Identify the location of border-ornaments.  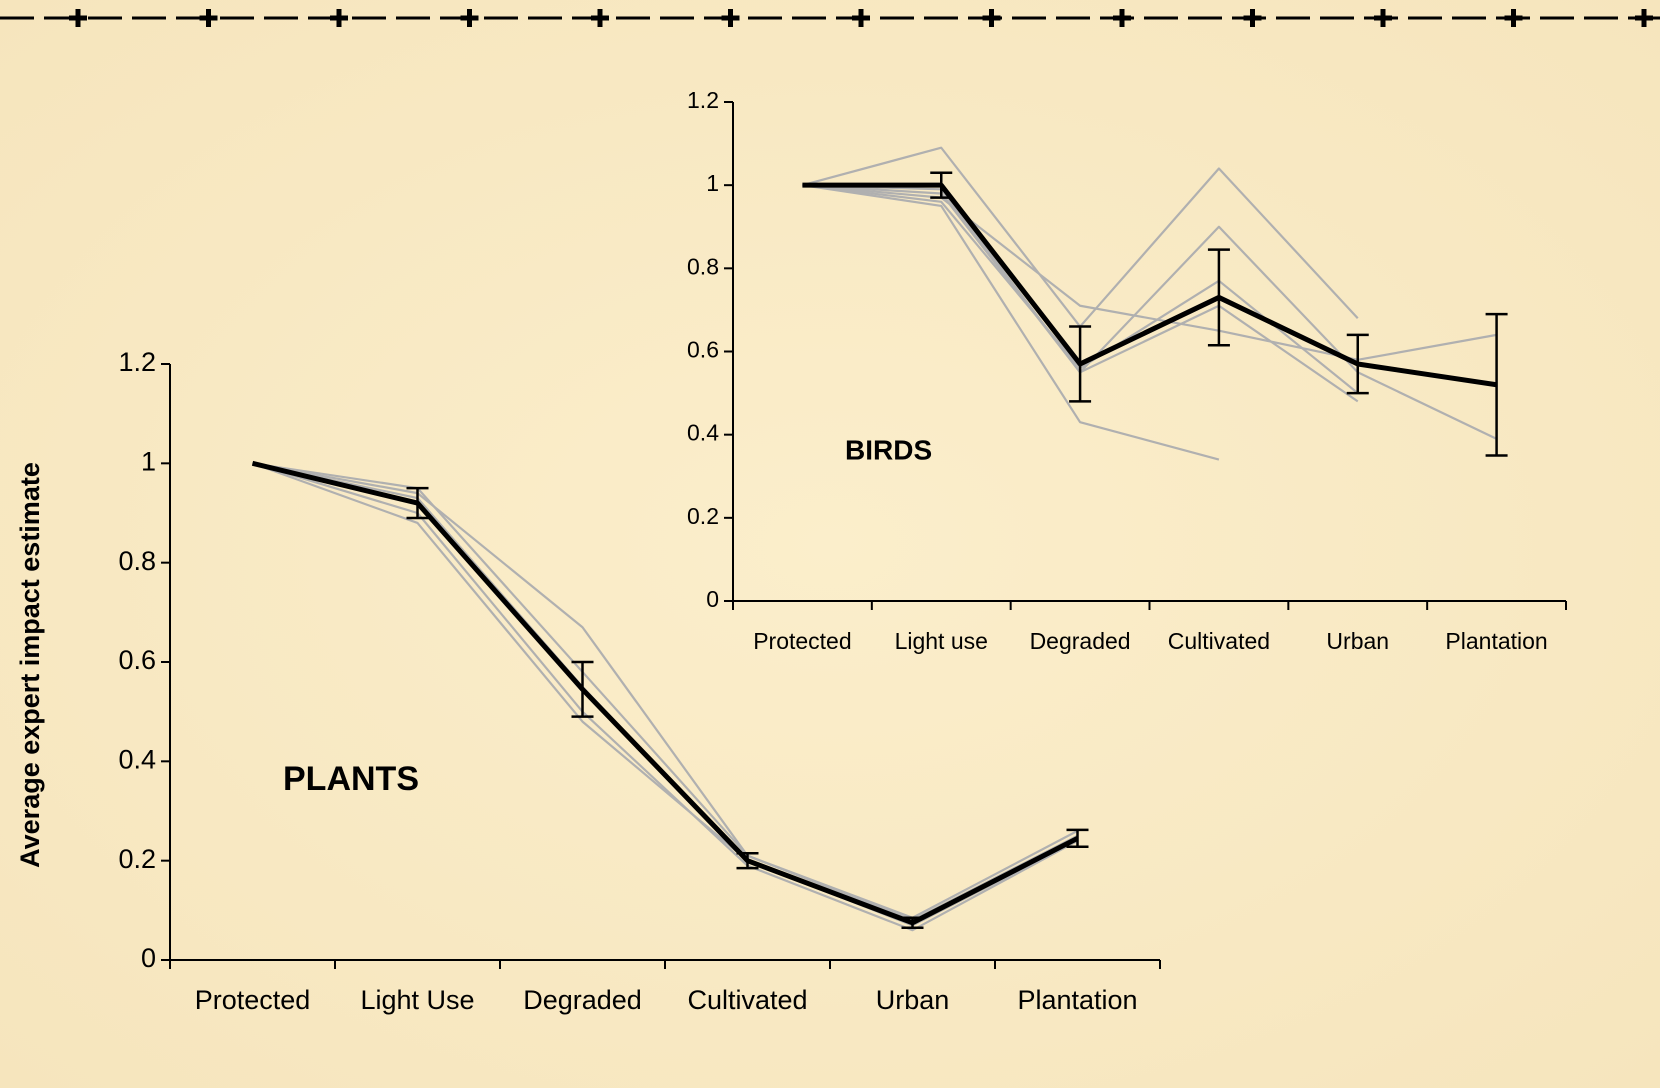
(861, 18).